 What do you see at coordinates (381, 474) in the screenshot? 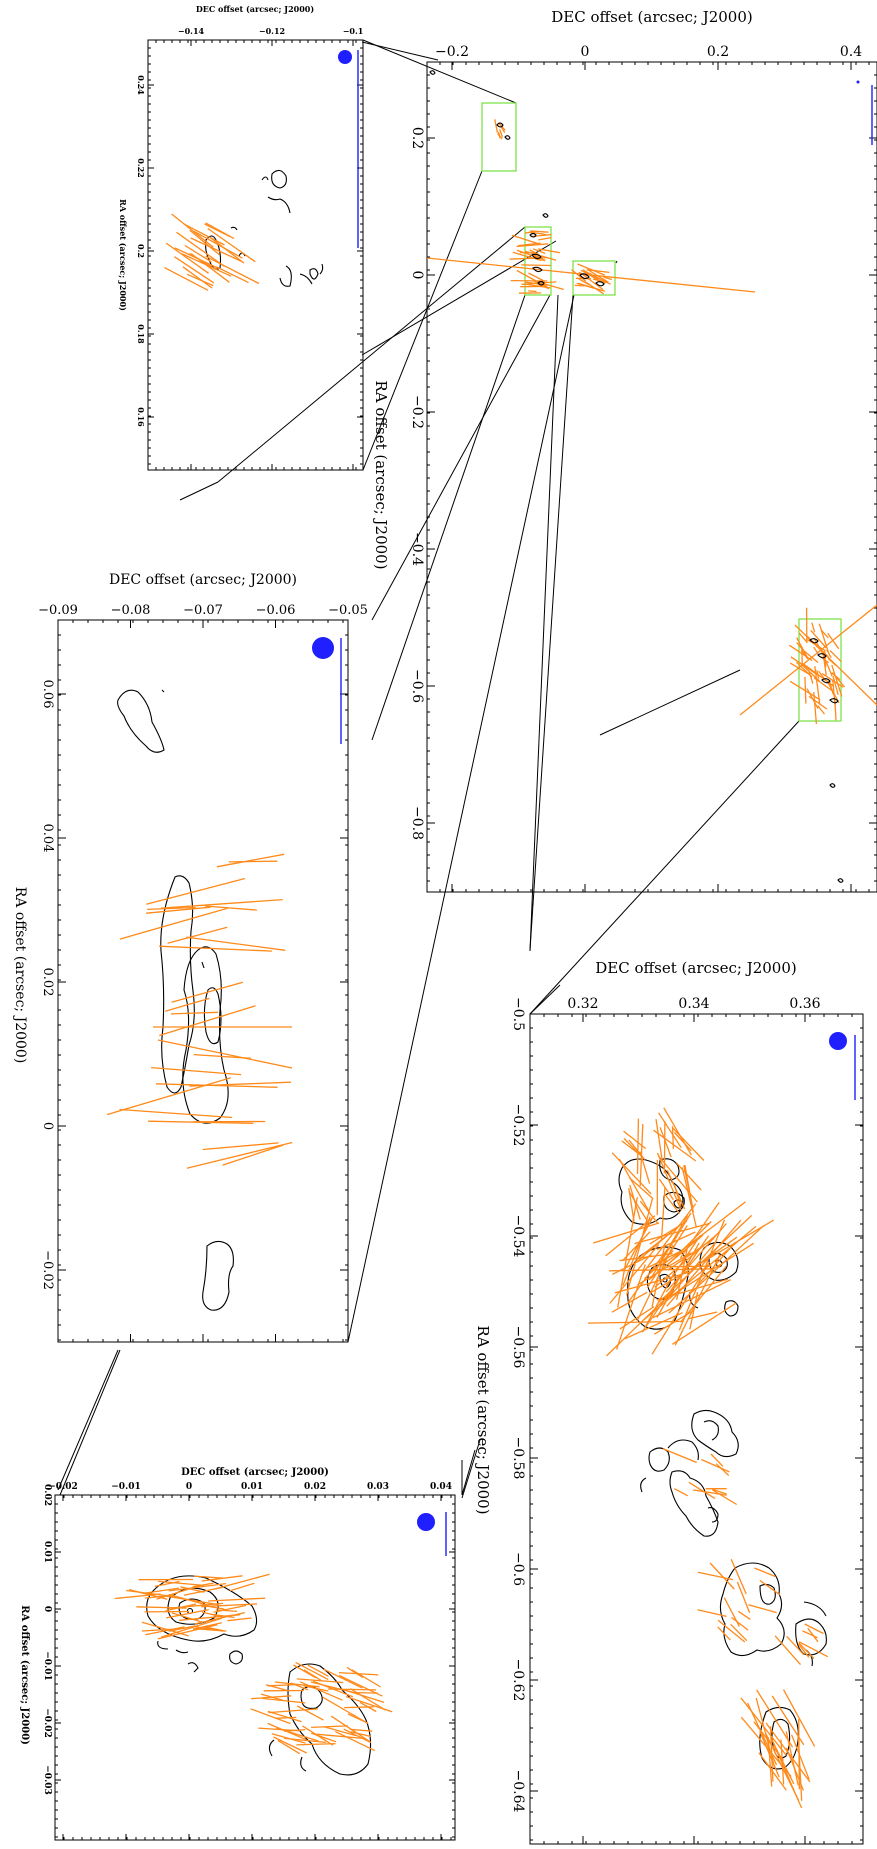
I see `main-ylabel: RA offset (arcsec; J2000)` at bounding box center [381, 474].